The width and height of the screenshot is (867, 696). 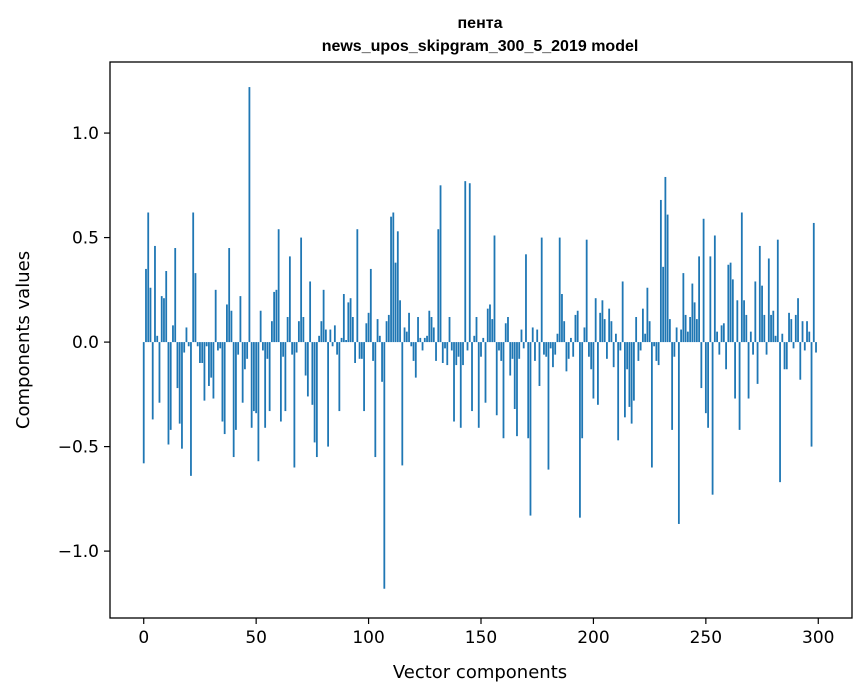 I want to click on x-tick-label: 250, so click(x=706, y=638).